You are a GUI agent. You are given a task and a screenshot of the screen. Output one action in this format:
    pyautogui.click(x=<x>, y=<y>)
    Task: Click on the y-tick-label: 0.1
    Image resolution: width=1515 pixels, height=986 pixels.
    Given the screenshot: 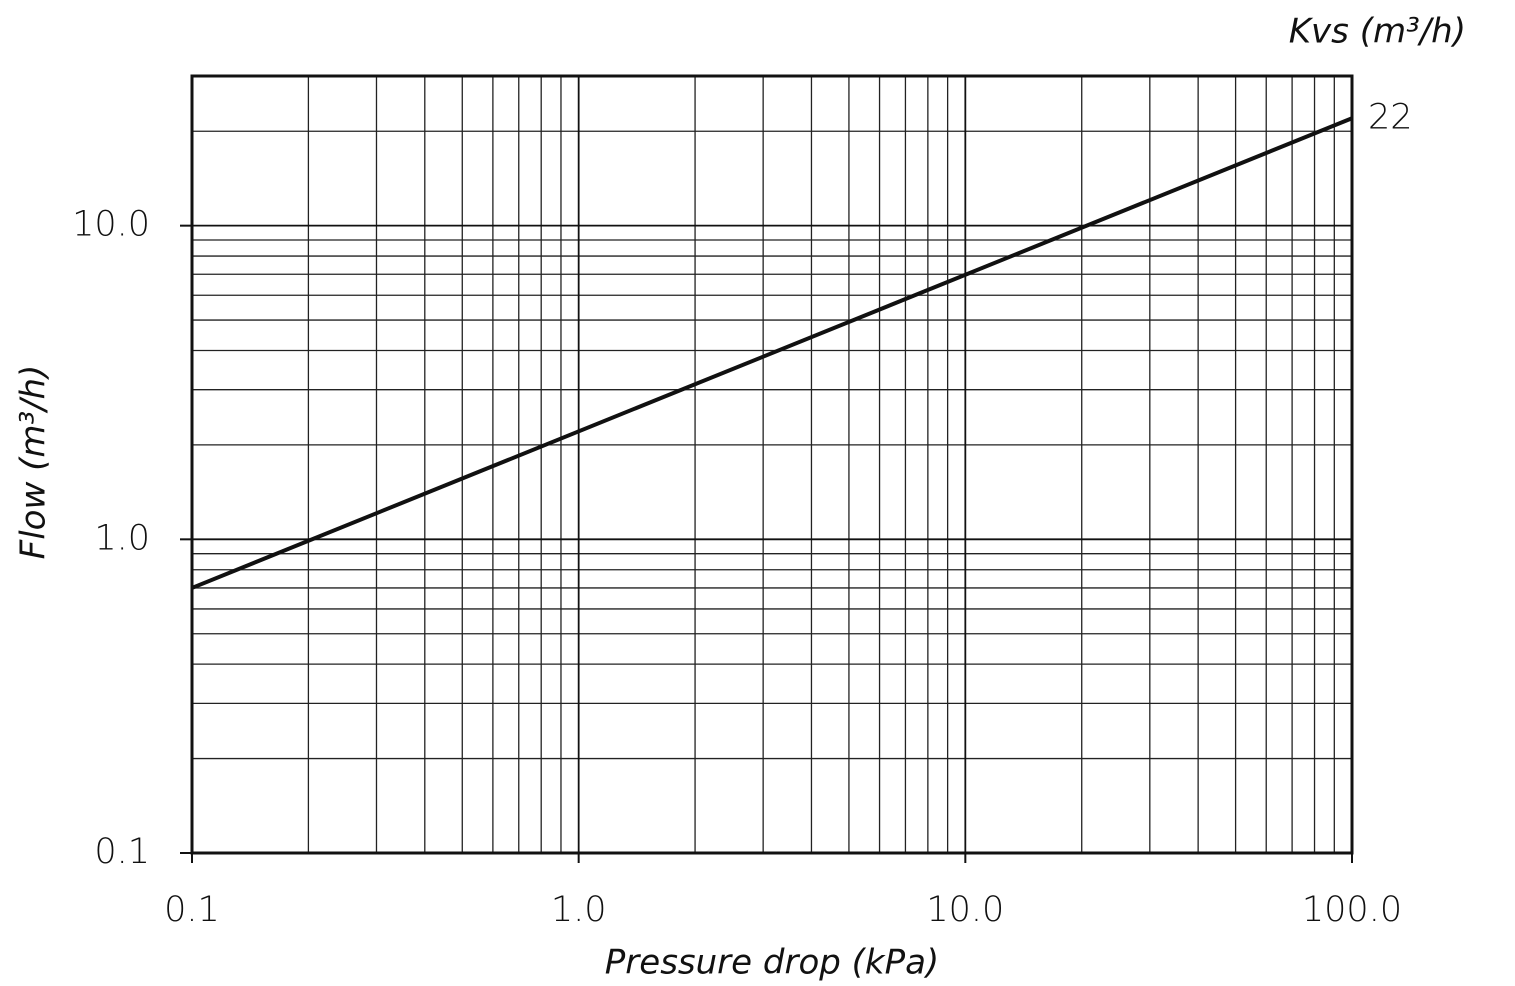 What is the action you would take?
    pyautogui.click(x=122, y=852)
    